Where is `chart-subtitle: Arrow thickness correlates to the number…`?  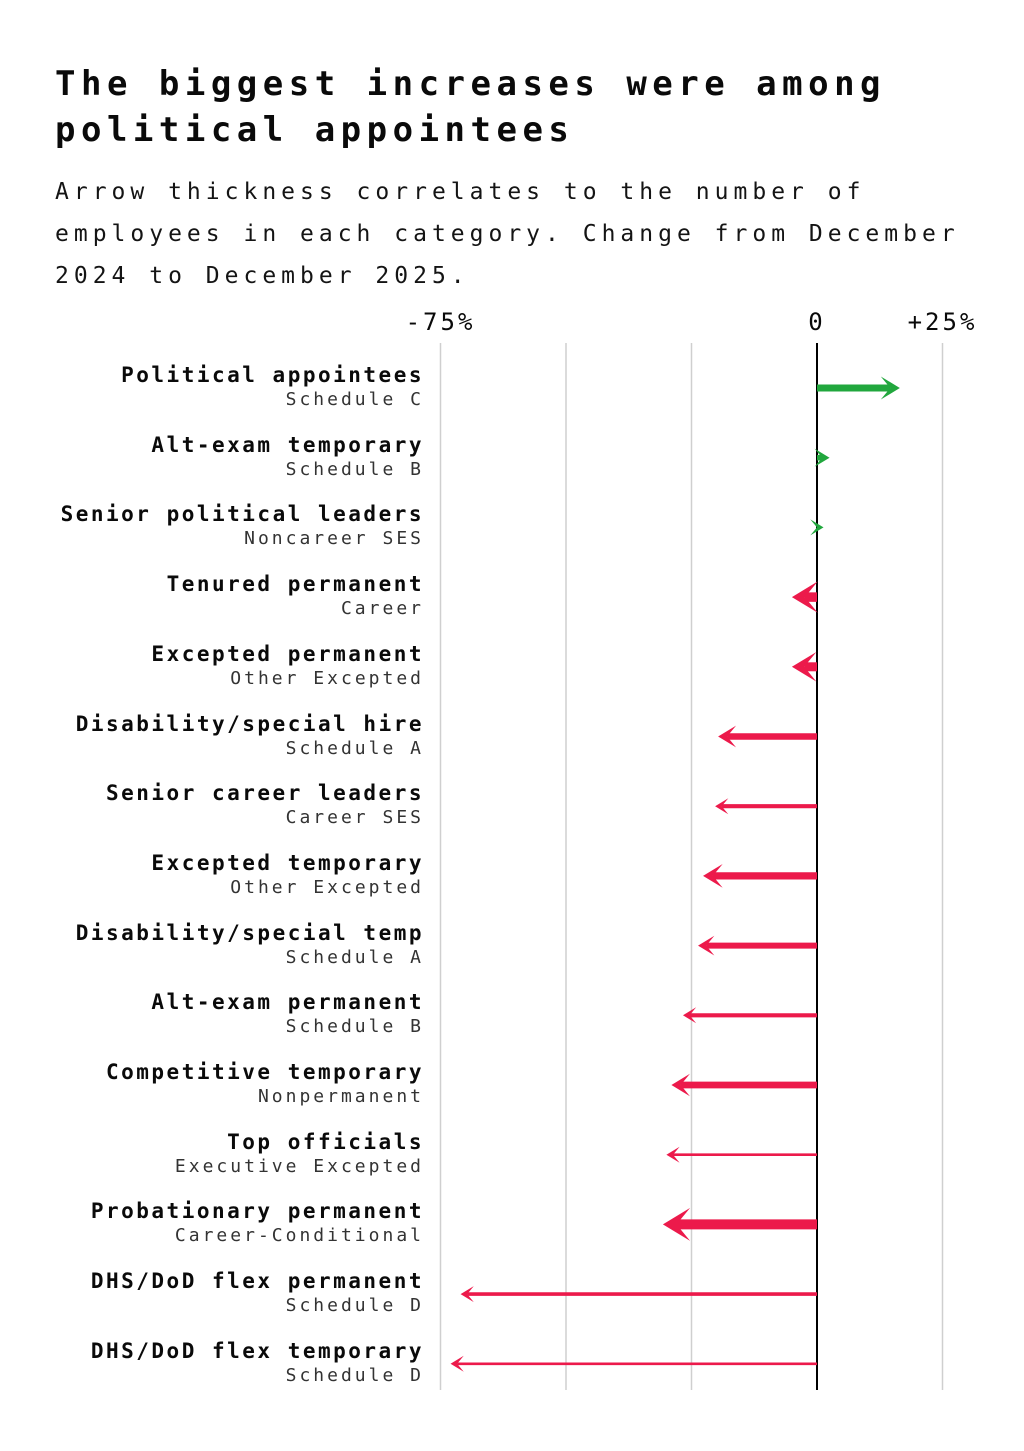
chart-subtitle: Arrow thickness correlates to the number… is located at coordinates (507, 234).